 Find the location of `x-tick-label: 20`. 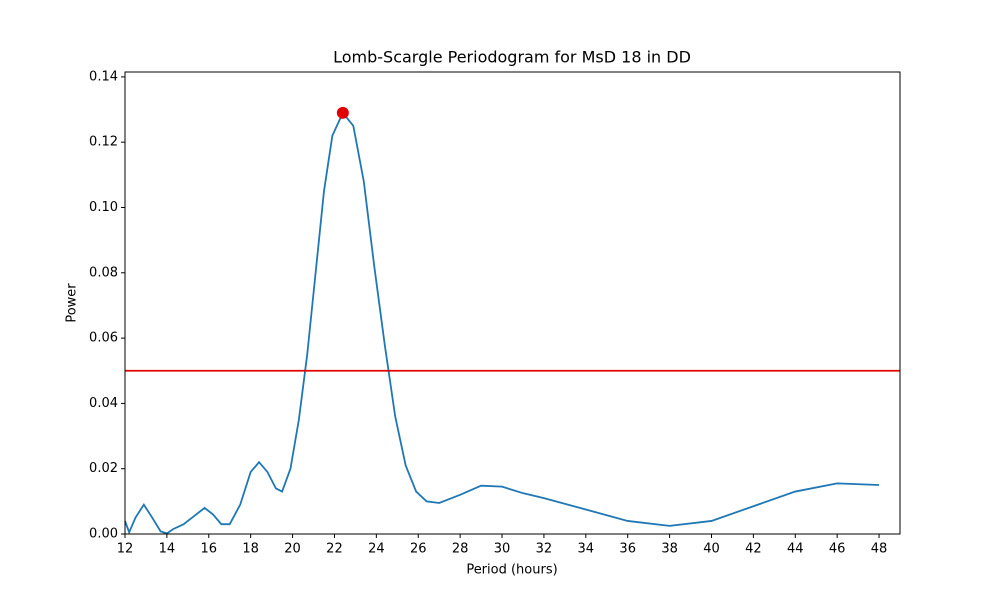

x-tick-label: 20 is located at coordinates (292, 549).